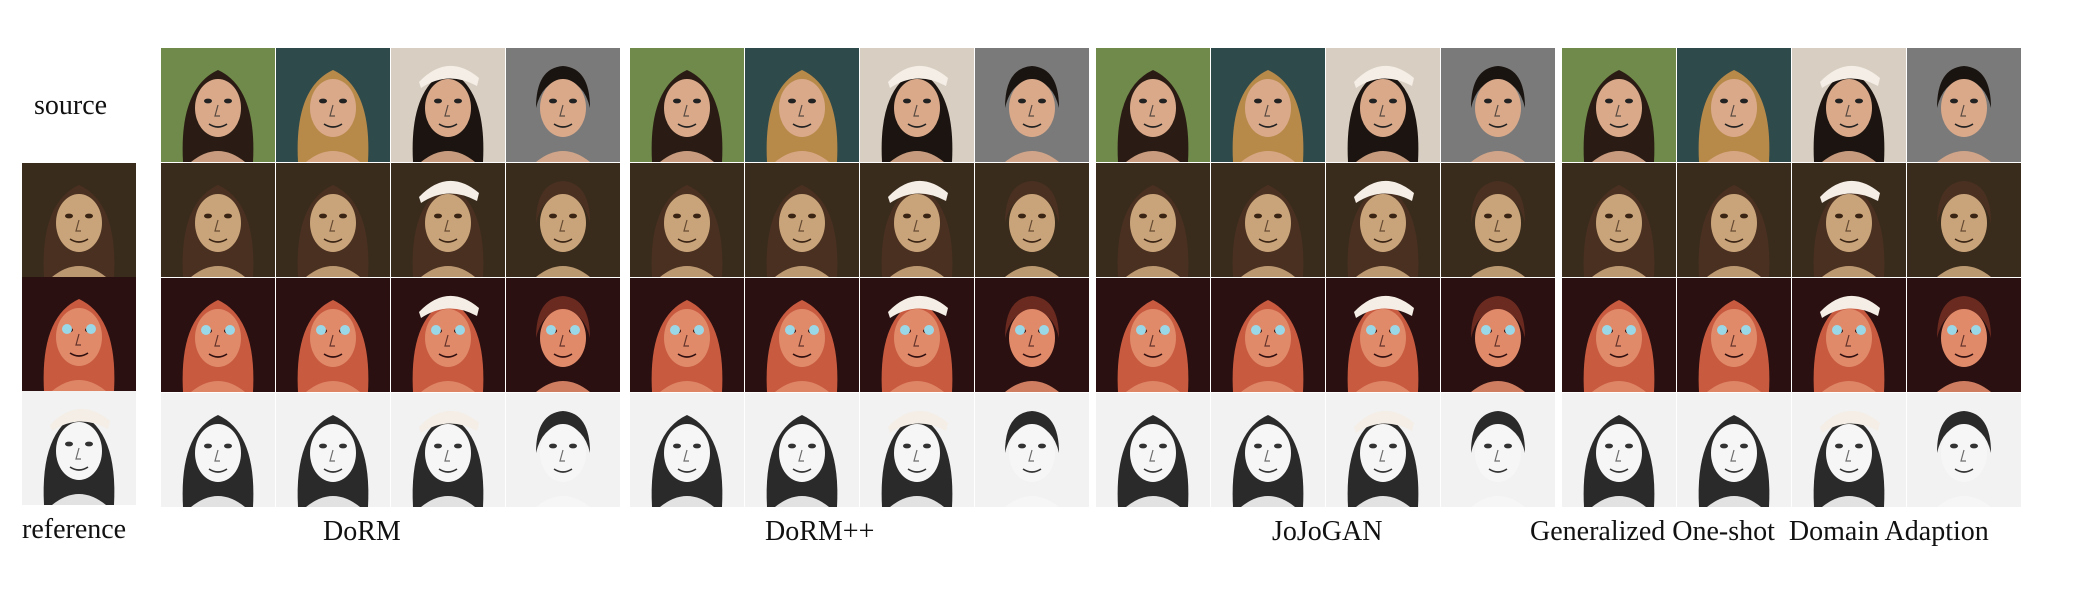 Image resolution: width=2079 pixels, height=605 pixels. I want to click on reference-image-pencil-sketch, so click(79, 448).